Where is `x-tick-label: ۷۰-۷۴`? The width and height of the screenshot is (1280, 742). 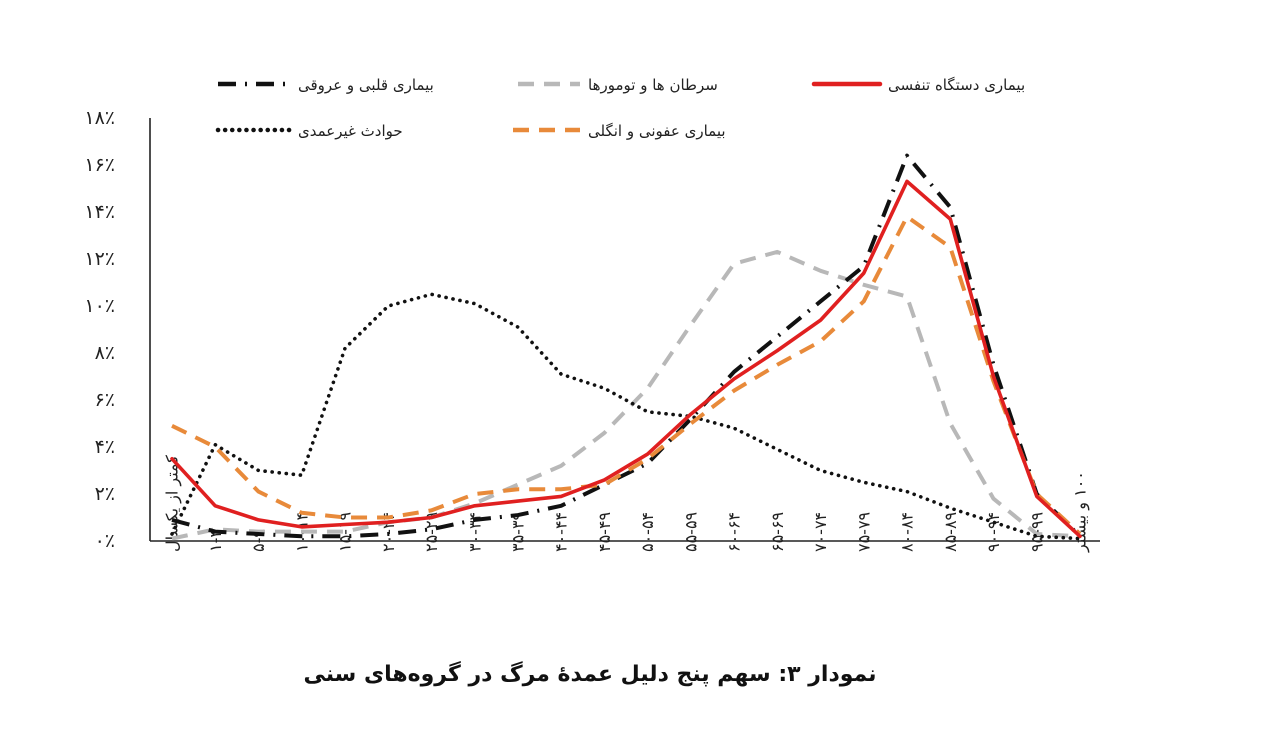
x-tick-label: ۷۰-۷۴ is located at coordinates (820, 532).